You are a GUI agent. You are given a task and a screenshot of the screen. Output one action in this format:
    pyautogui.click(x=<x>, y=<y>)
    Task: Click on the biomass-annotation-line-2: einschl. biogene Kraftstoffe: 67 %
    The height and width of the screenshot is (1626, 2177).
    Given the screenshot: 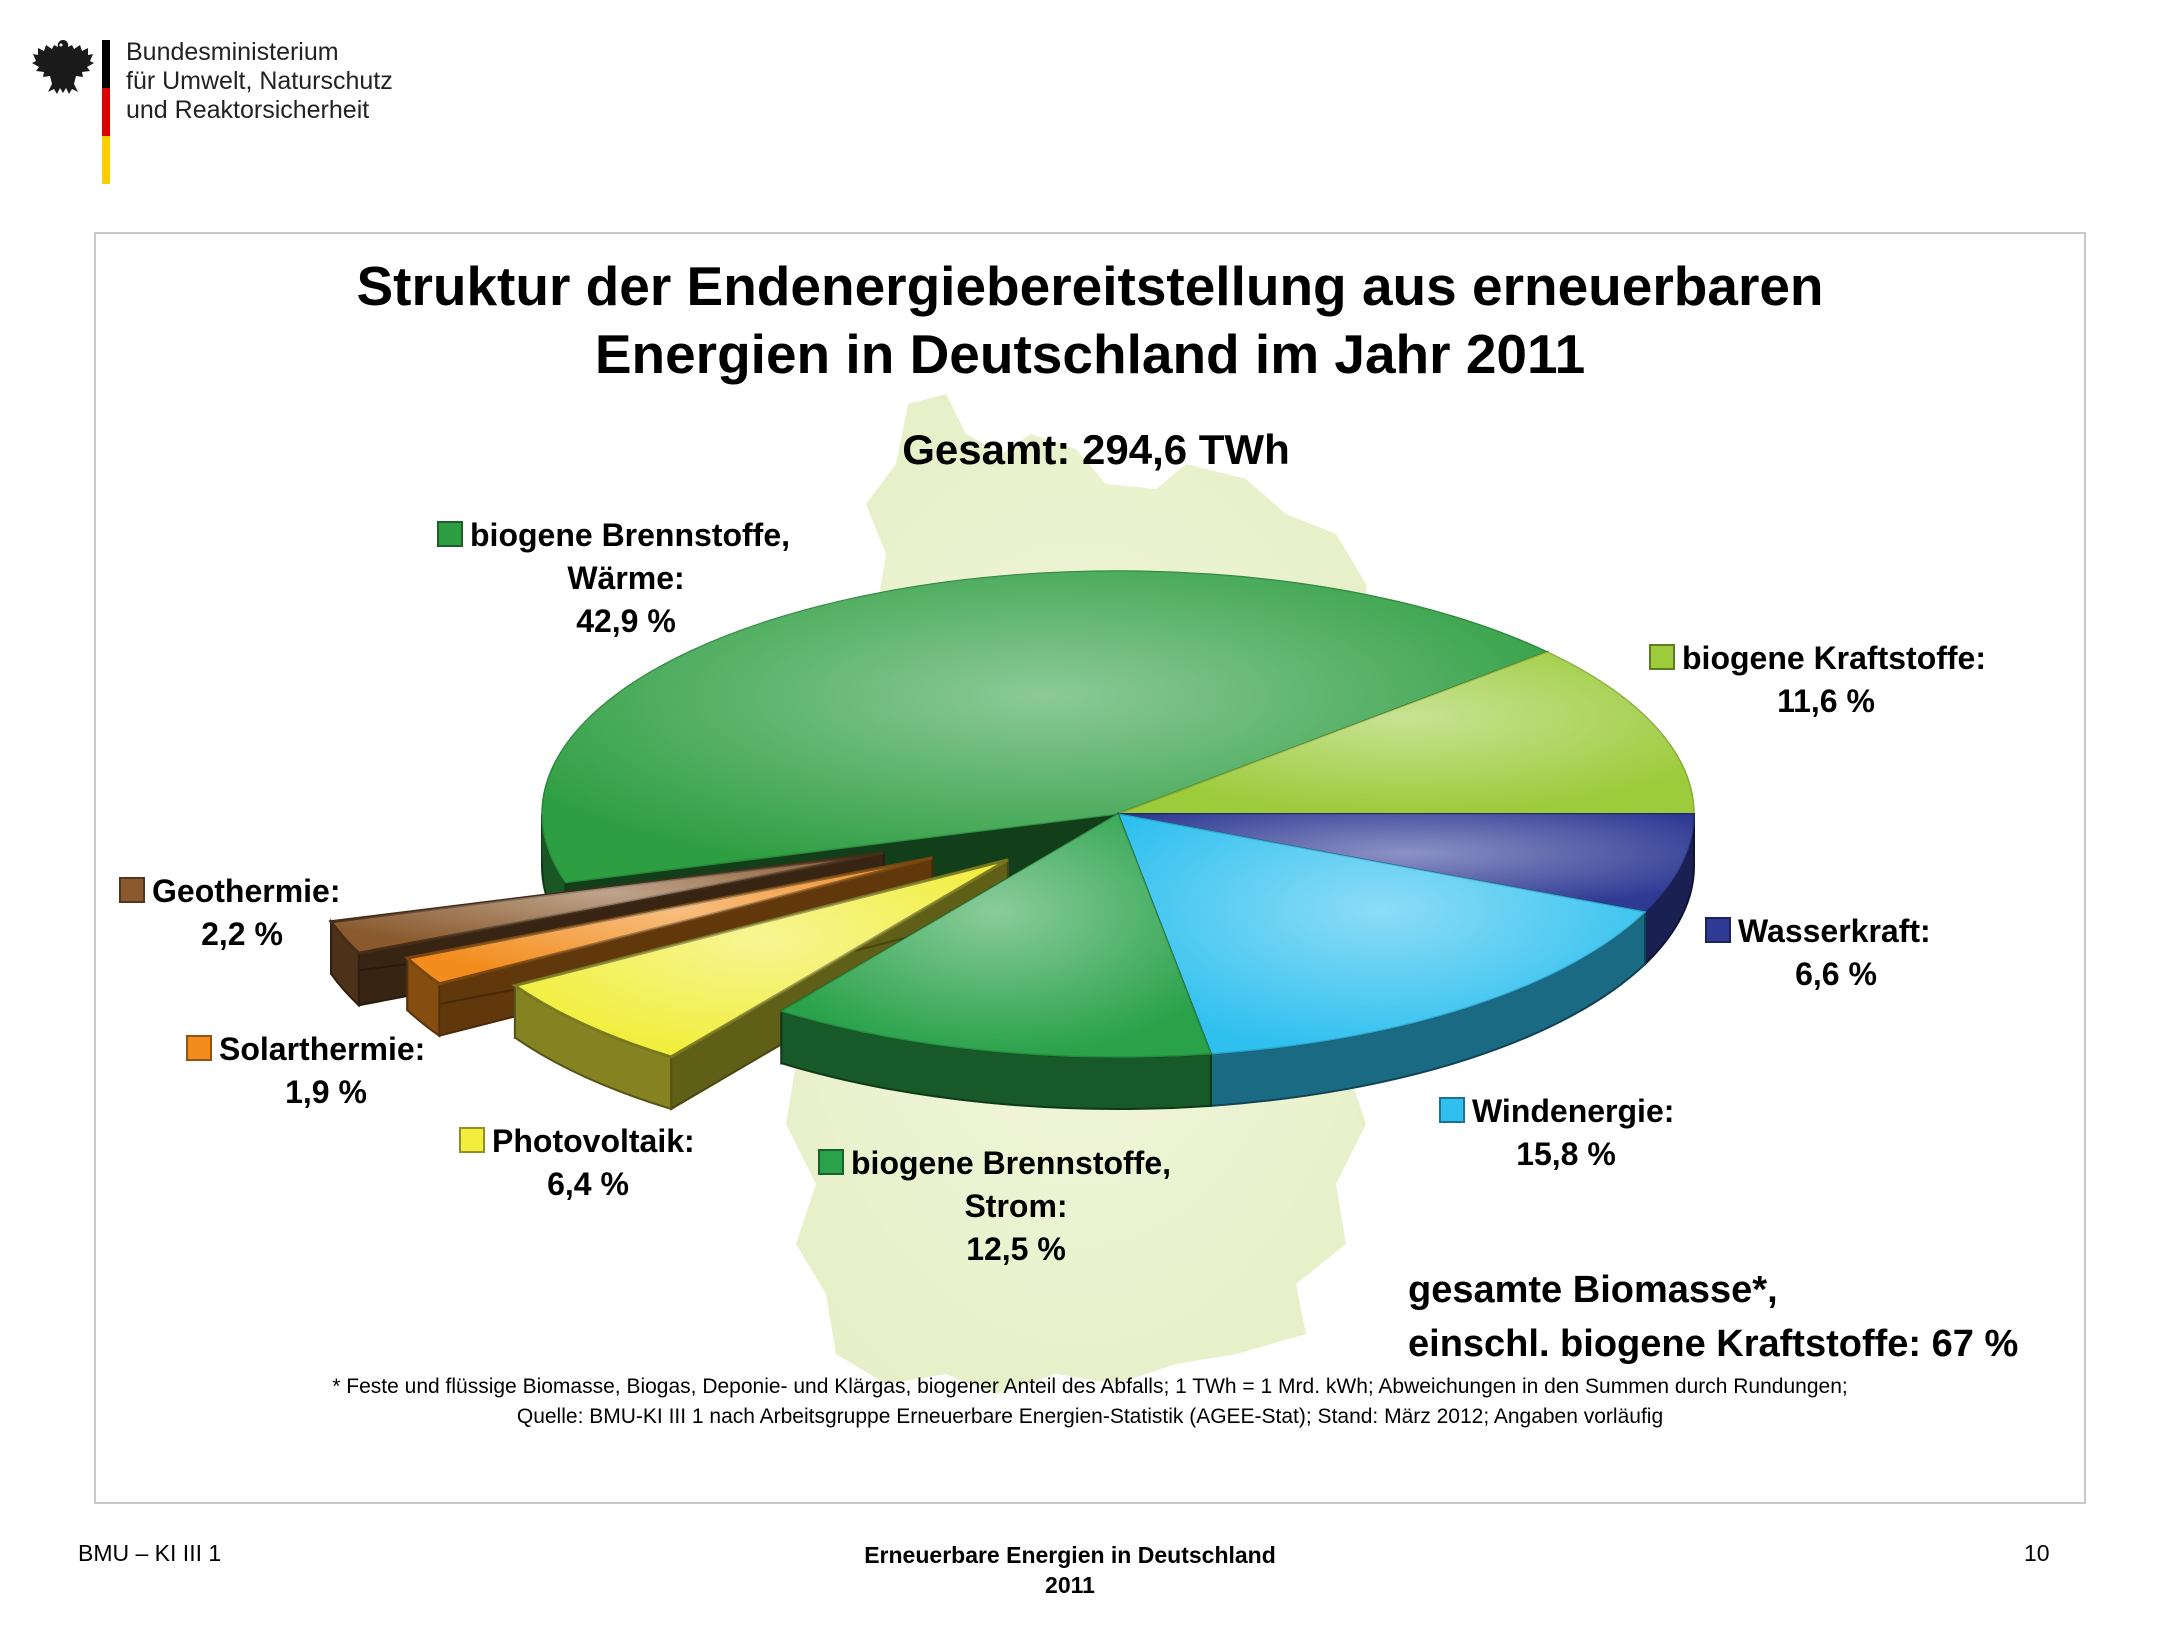 What is the action you would take?
    pyautogui.click(x=1713, y=1344)
    